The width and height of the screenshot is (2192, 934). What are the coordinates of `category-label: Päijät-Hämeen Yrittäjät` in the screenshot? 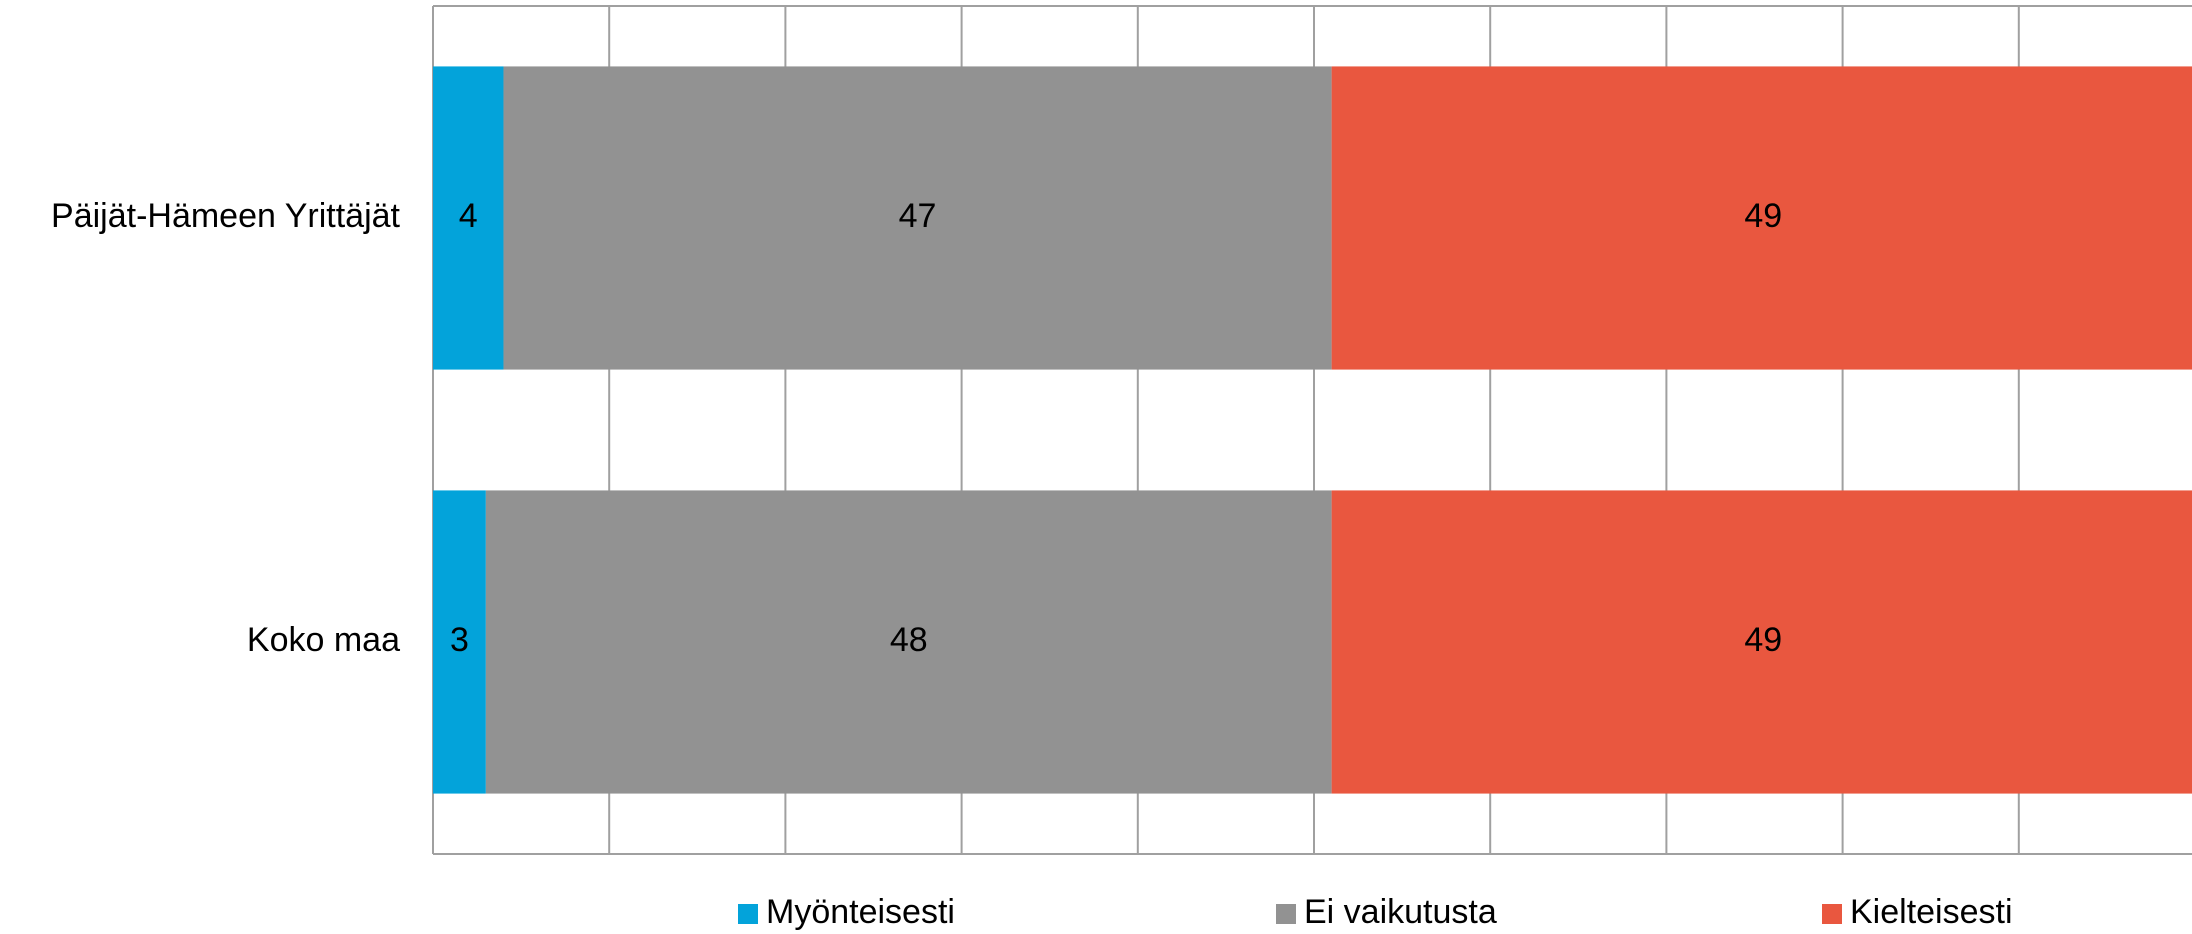 It's located at (226, 216).